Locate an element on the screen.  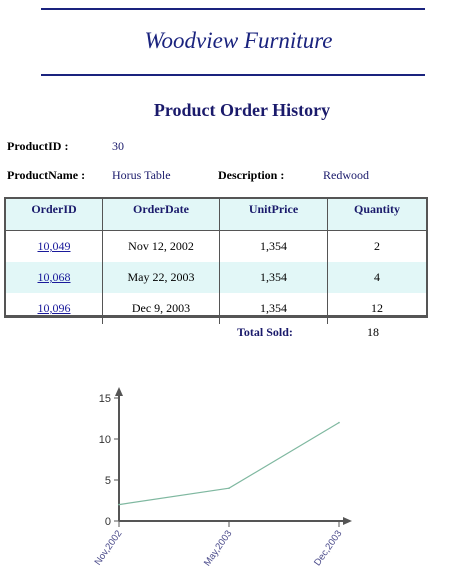
order-date-cell: May 22, 2003 is located at coordinates (161, 277).